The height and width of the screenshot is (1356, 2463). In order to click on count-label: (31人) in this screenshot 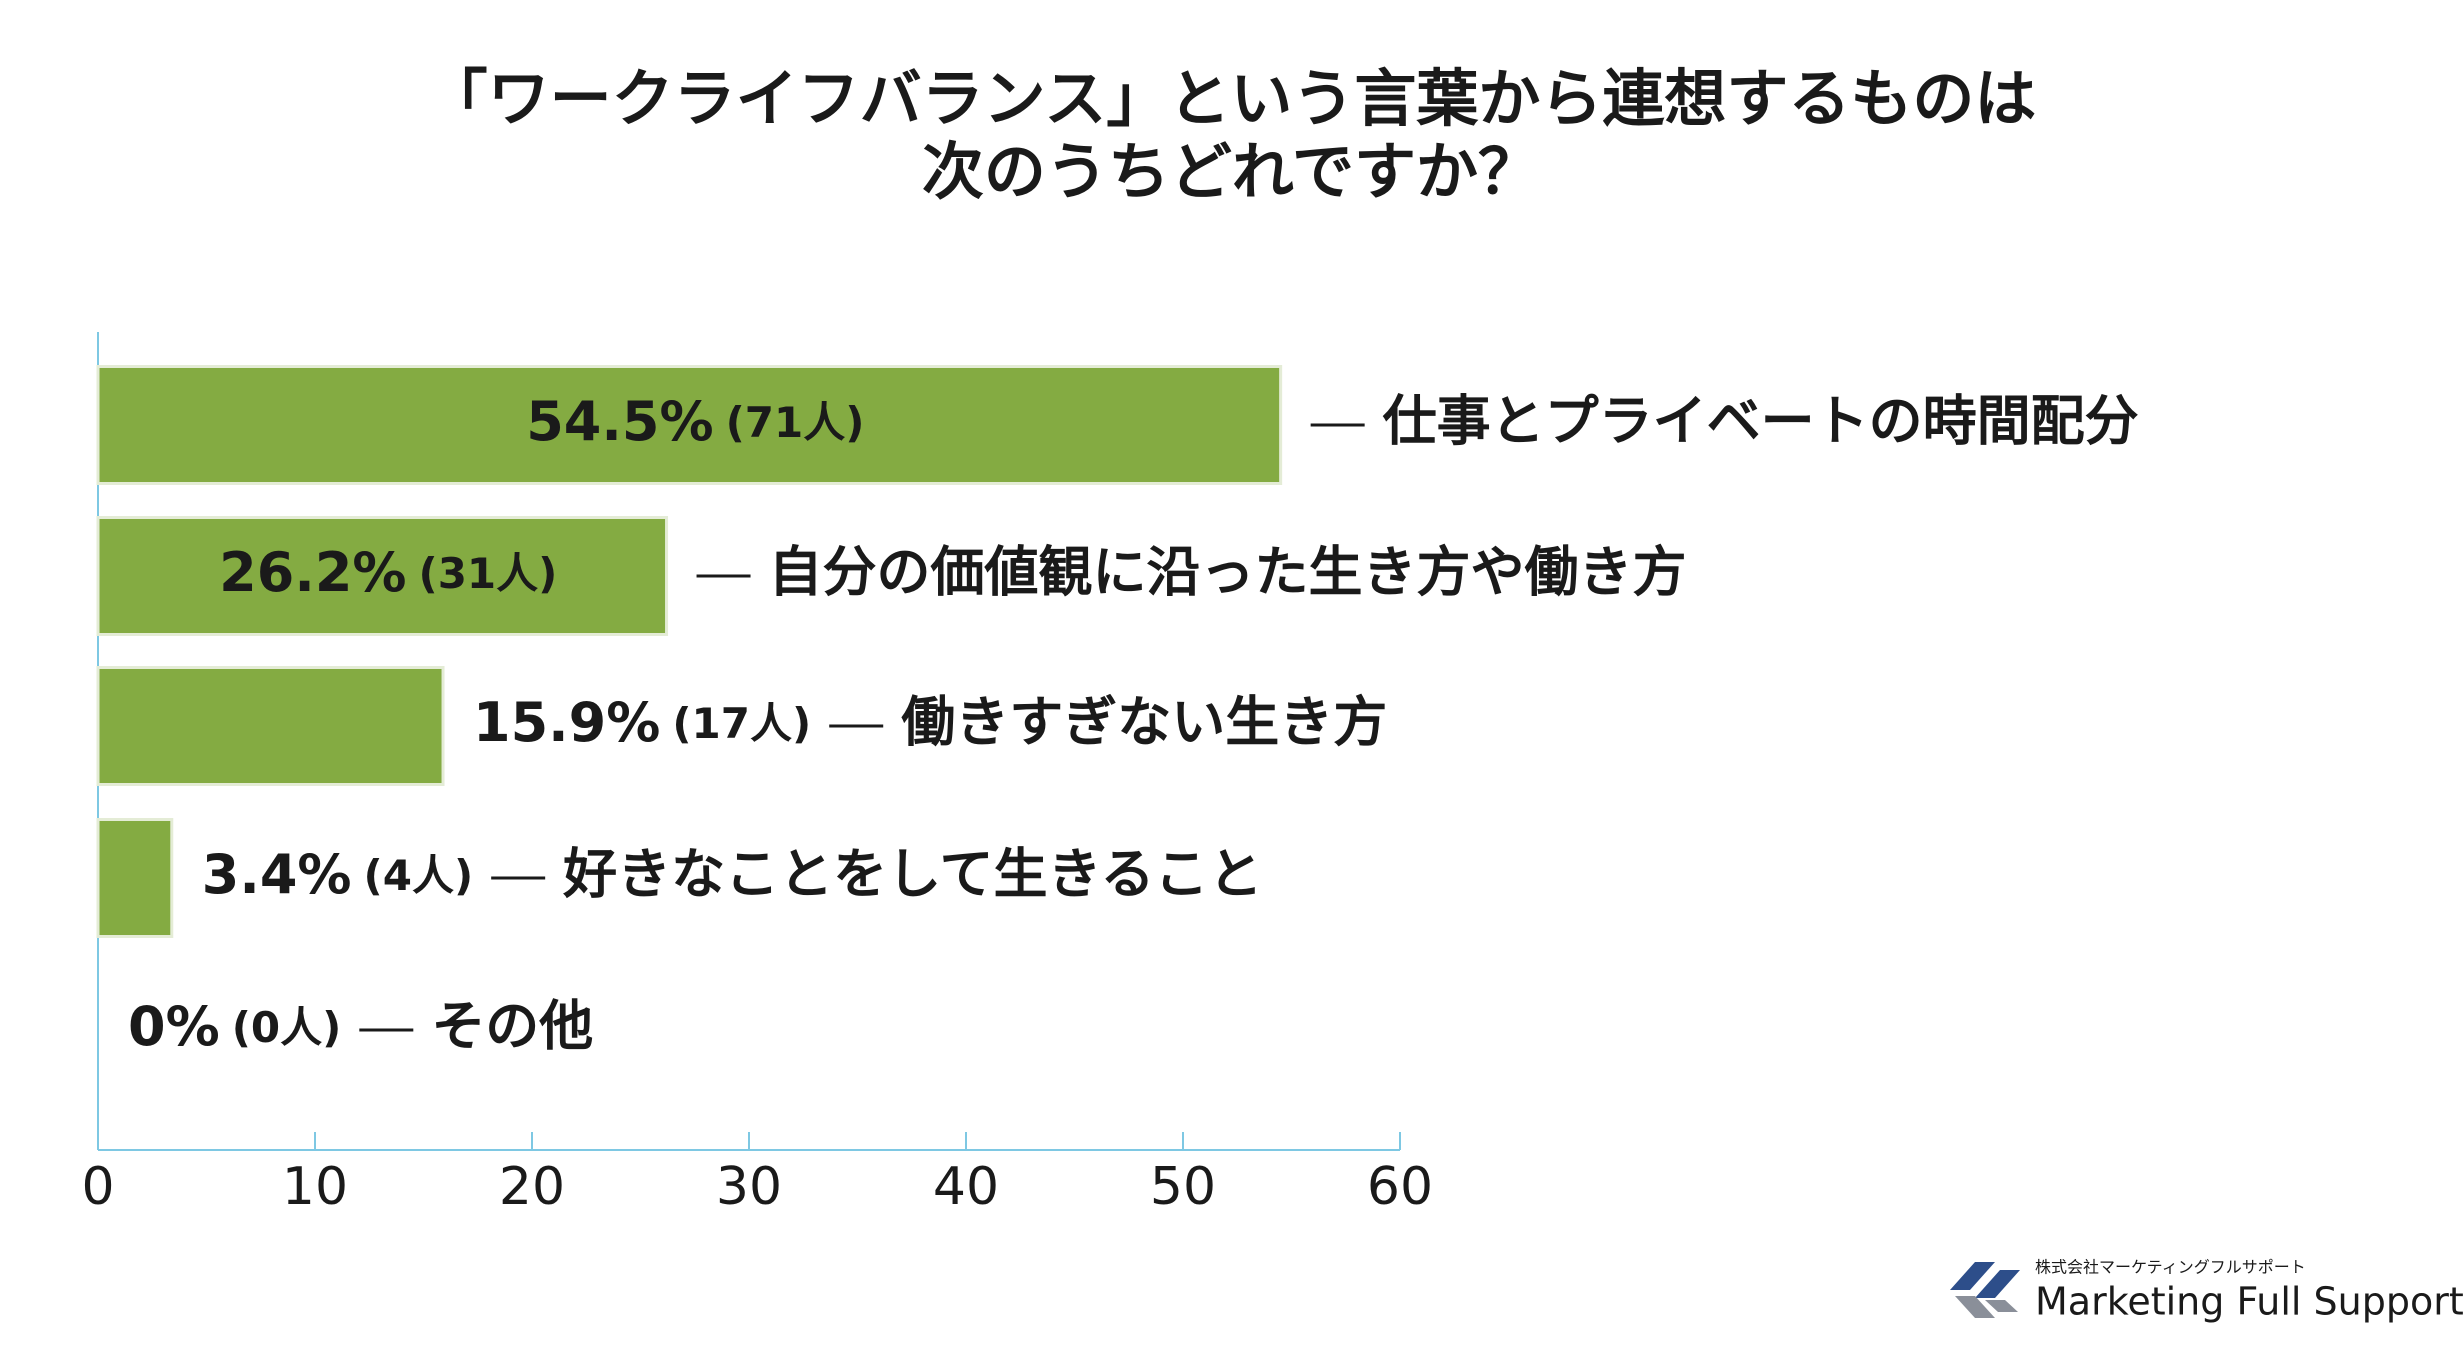, I will do `click(488, 573)`.